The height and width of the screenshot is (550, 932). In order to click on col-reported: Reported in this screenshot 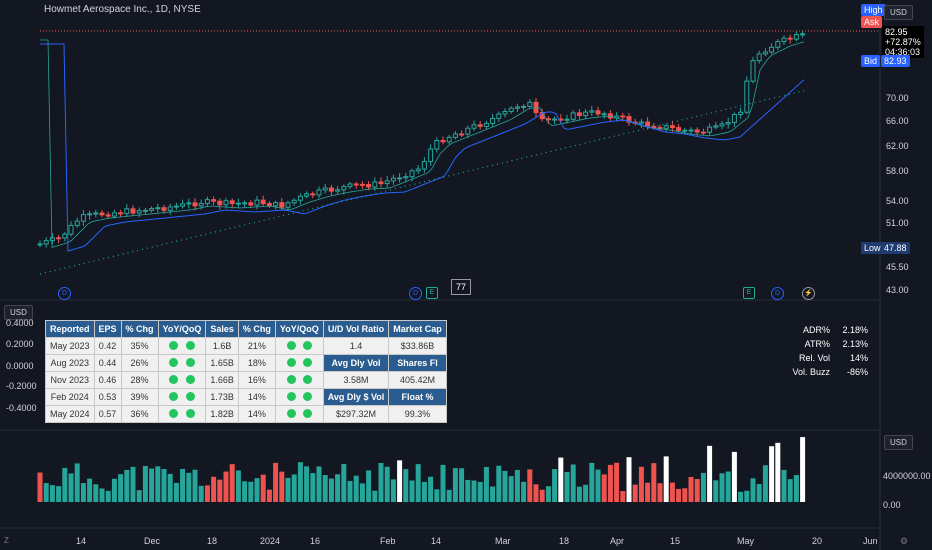, I will do `click(70, 329)`.